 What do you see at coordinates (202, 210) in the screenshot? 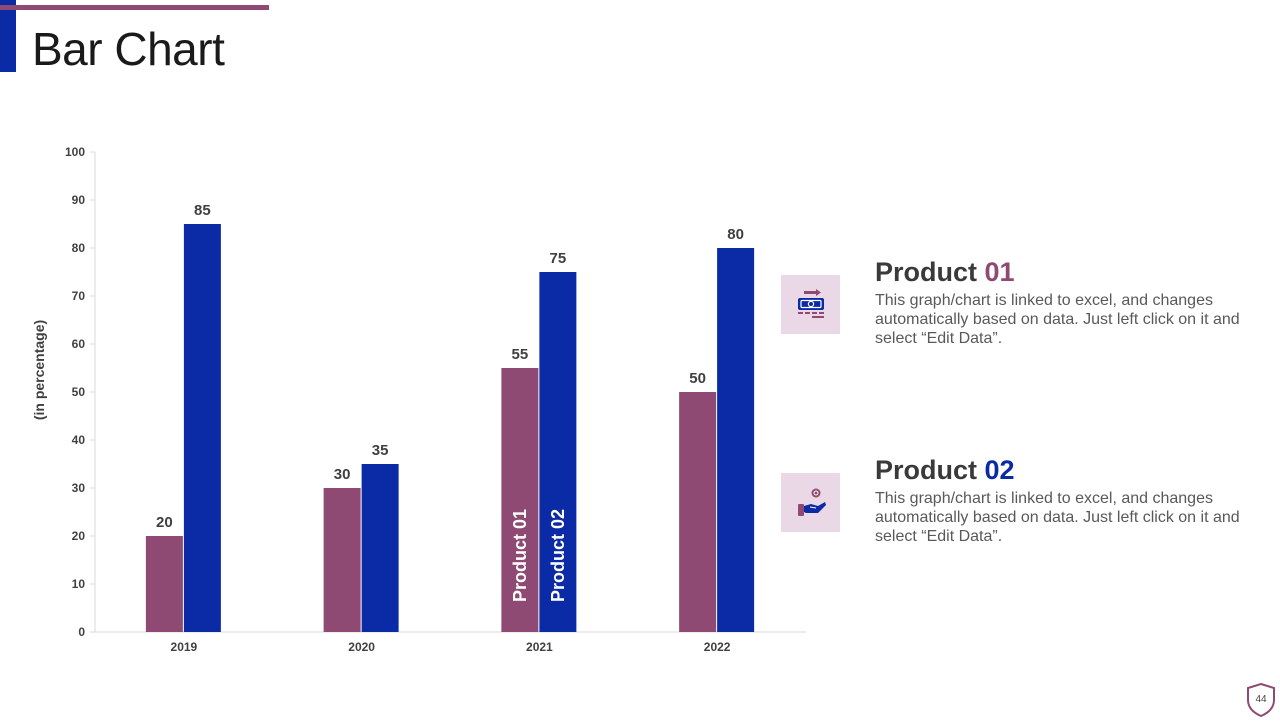
I see `data-label: 85` at bounding box center [202, 210].